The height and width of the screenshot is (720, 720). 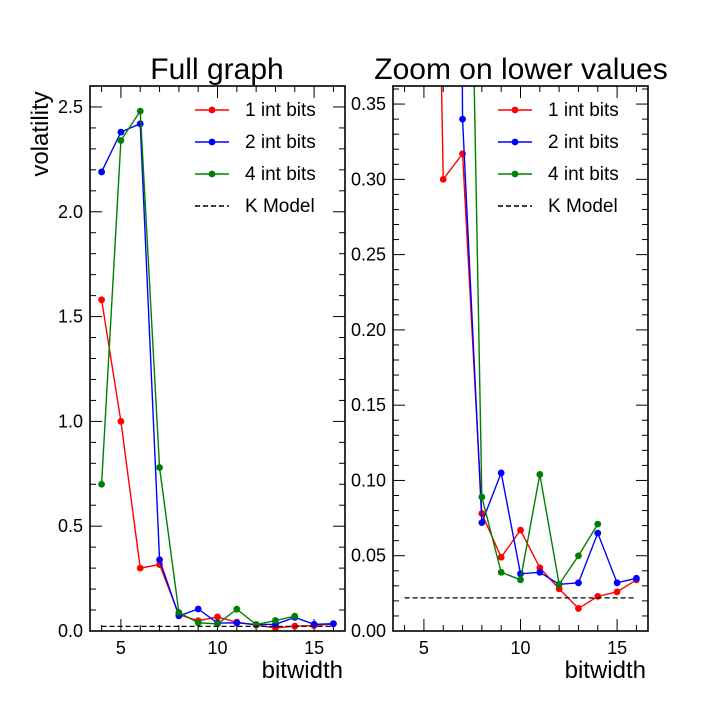 What do you see at coordinates (368, 556) in the screenshot?
I see `y-tick-label: 0.05` at bounding box center [368, 556].